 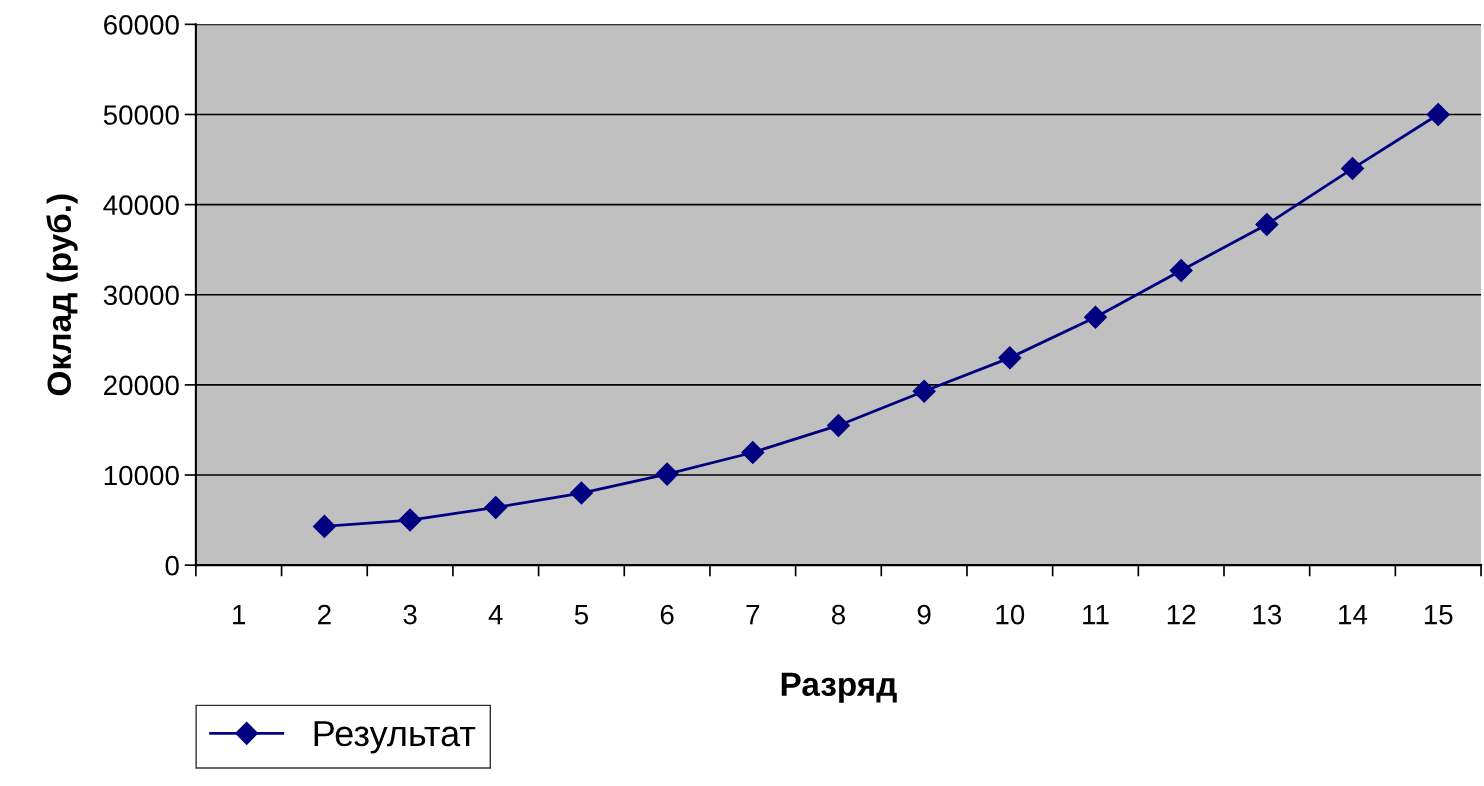 What do you see at coordinates (495, 615) in the screenshot?
I see `x-tick-label: 4` at bounding box center [495, 615].